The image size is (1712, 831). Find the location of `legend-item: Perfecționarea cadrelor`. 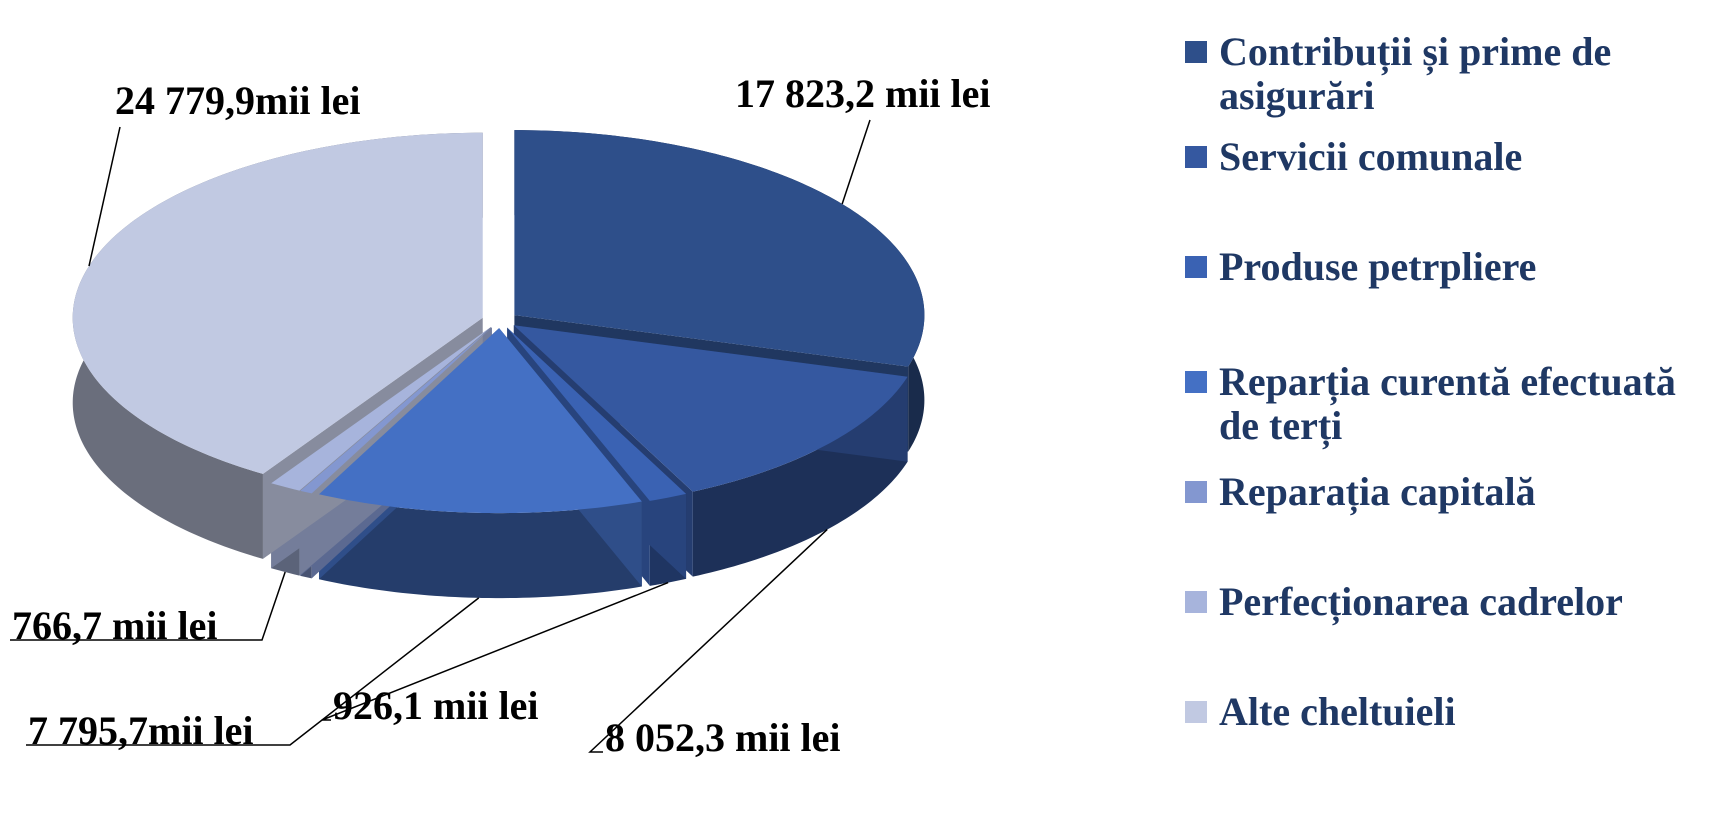

legend-item: Perfecționarea cadrelor is located at coordinates (1445, 602).